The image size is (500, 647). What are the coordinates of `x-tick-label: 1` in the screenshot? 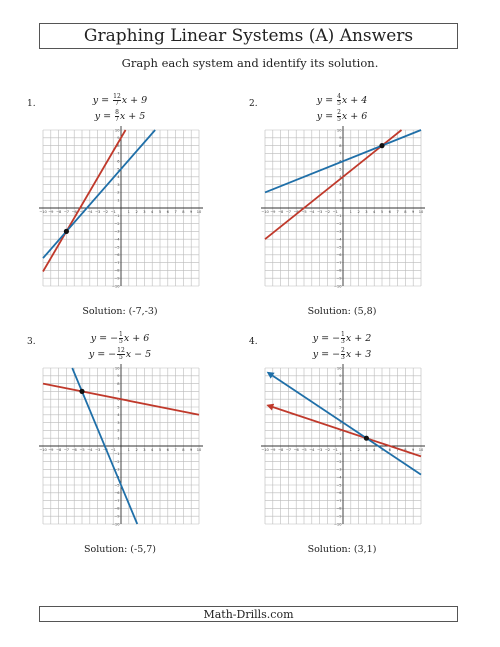 It's located at (351, 450).